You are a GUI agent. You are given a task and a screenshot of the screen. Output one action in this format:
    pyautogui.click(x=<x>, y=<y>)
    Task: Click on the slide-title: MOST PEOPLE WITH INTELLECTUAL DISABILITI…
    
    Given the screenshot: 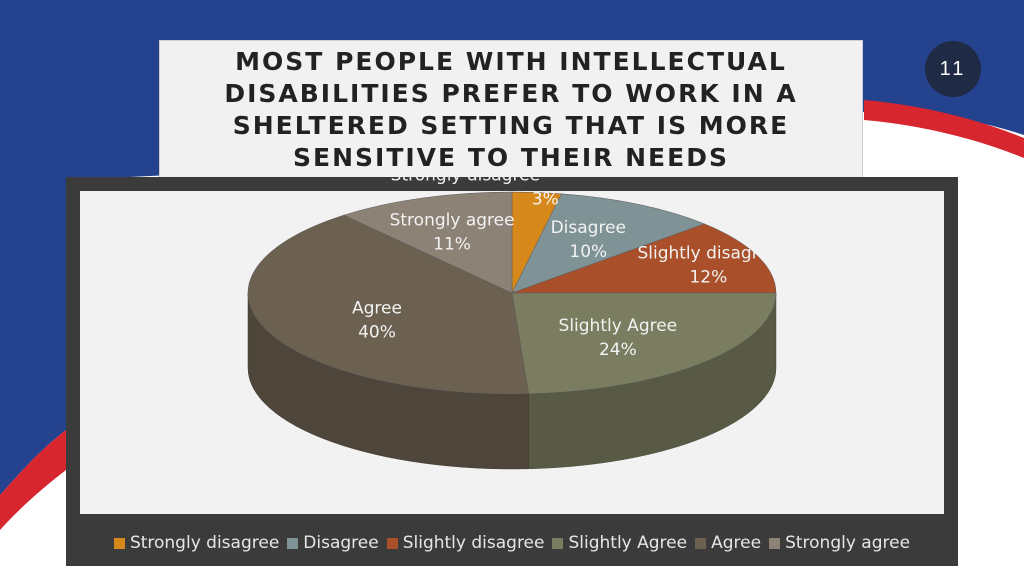 What is the action you would take?
    pyautogui.click(x=511, y=109)
    